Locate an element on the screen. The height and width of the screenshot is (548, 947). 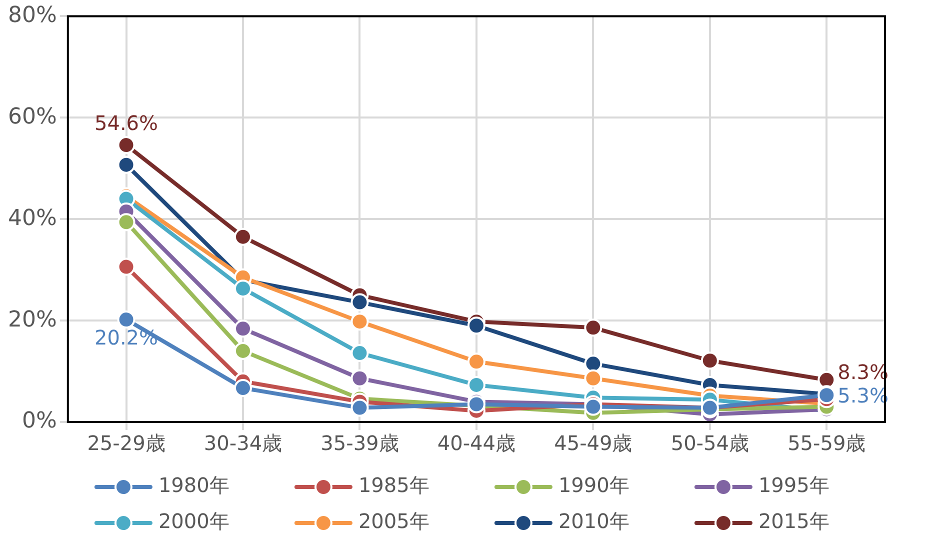
y-tick-label: 60% is located at coordinates (32, 117).